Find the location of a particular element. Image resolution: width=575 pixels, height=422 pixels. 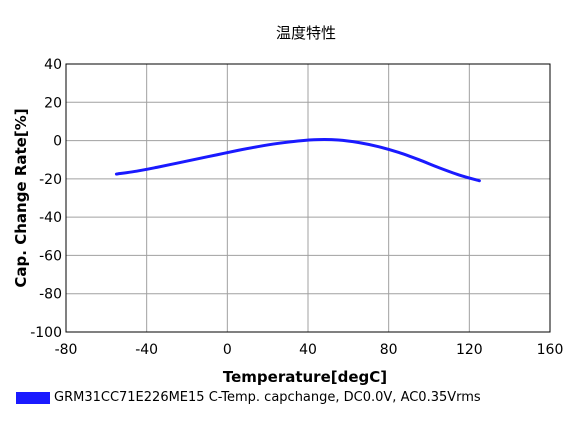

x-tick-label: -80 is located at coordinates (66, 350).